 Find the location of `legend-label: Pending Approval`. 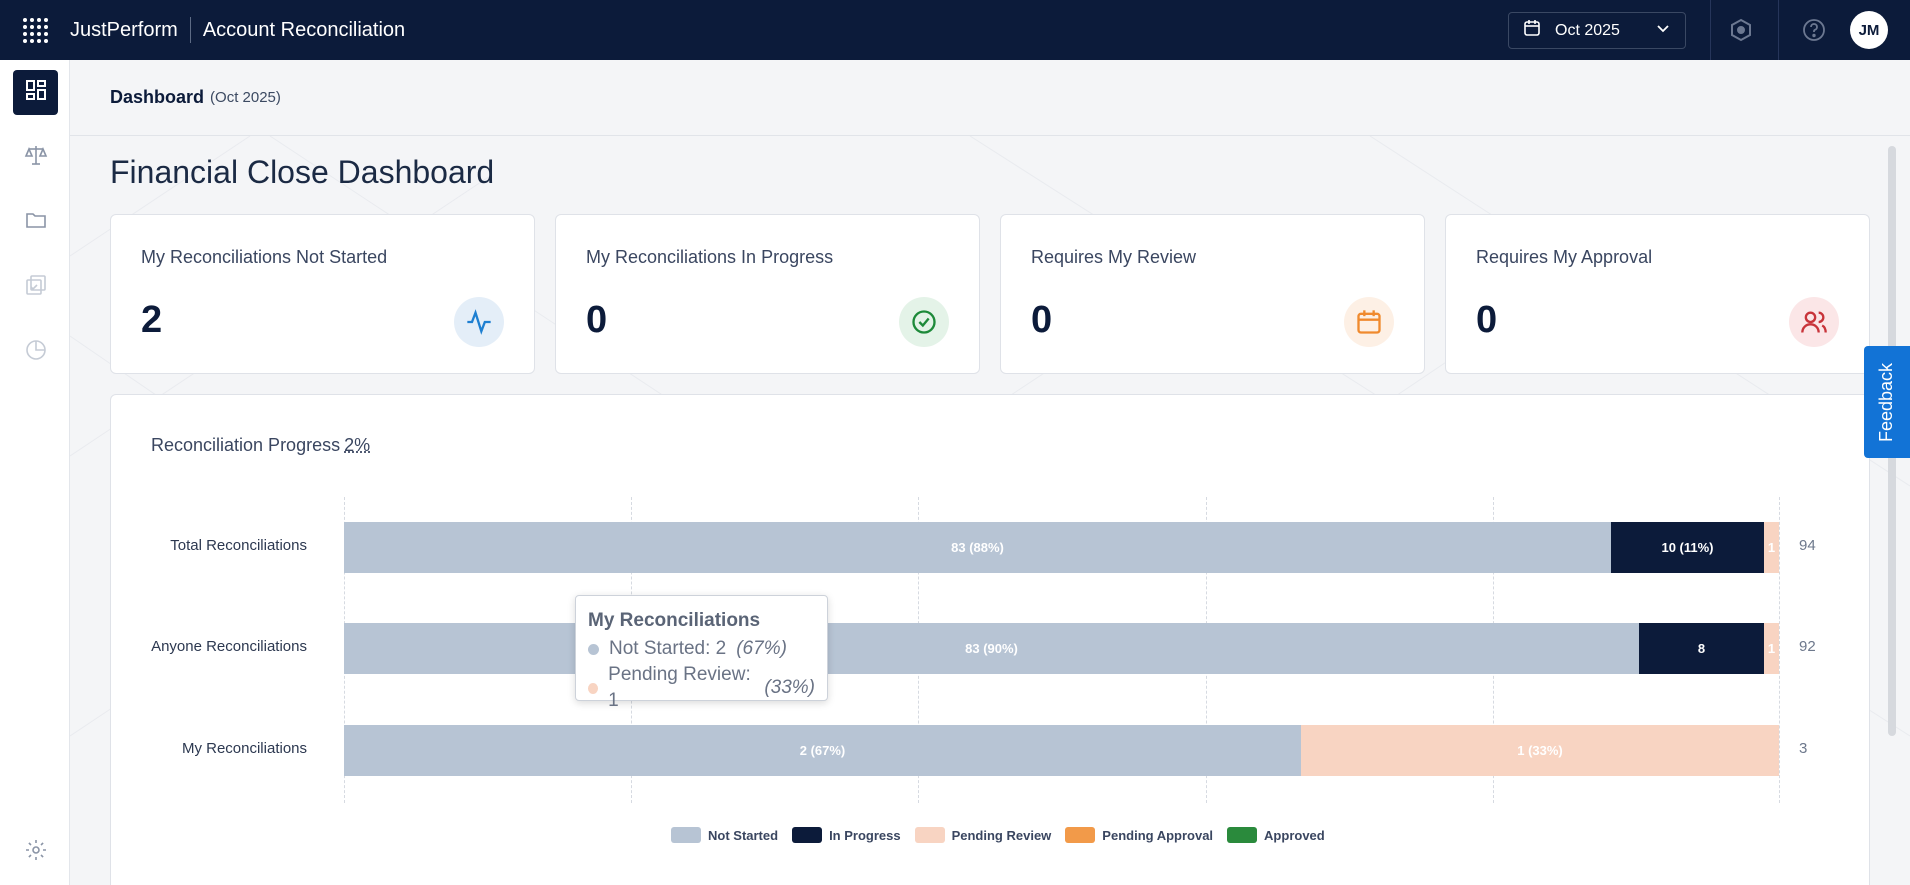

legend-label: Pending Approval is located at coordinates (1158, 835).